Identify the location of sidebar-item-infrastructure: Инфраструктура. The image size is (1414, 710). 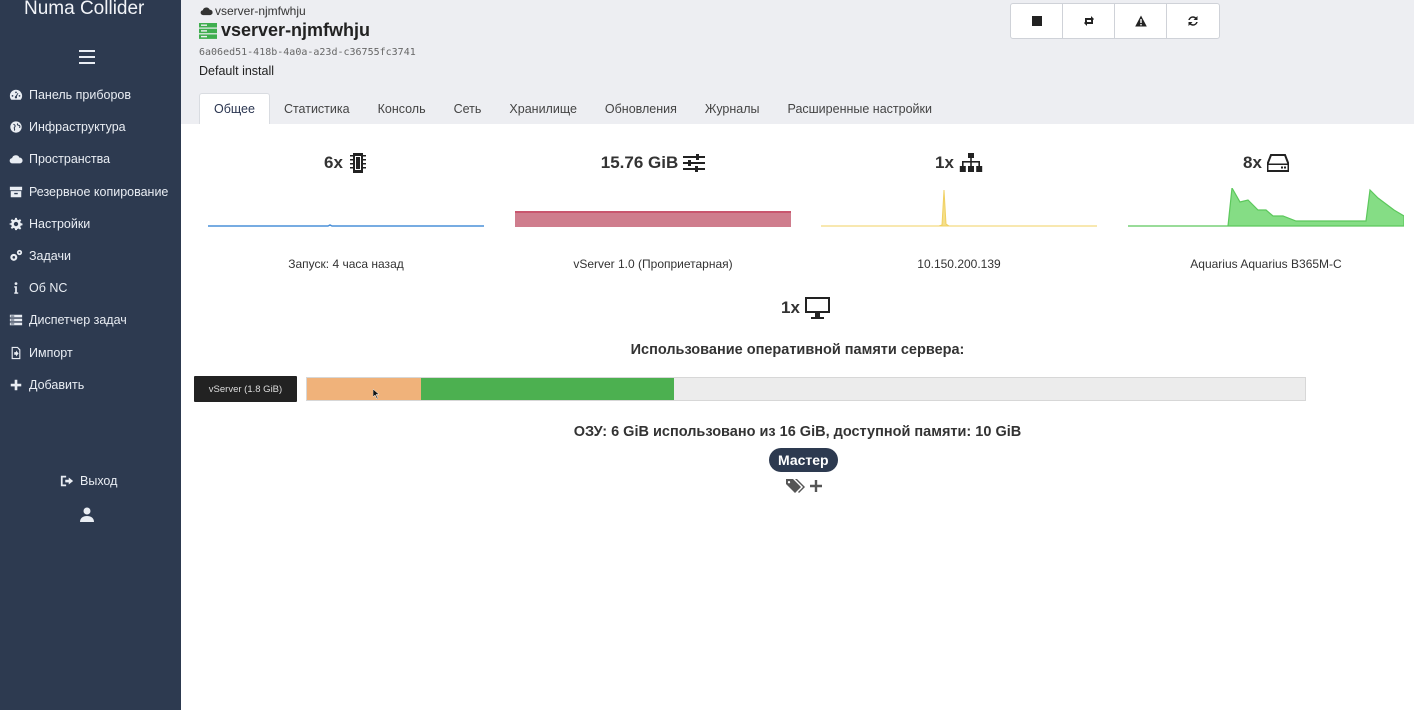
(90, 127).